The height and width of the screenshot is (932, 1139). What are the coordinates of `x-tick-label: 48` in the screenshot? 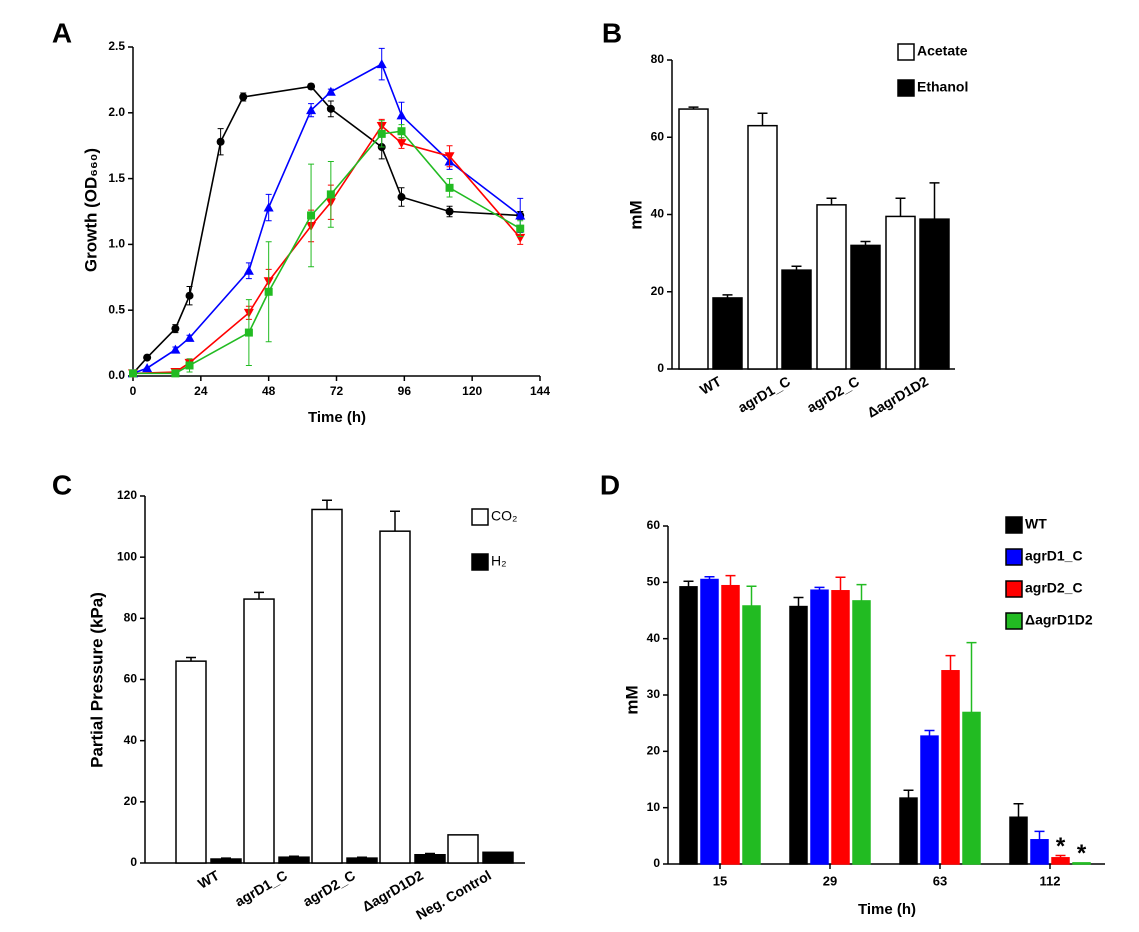 It's located at (269, 391).